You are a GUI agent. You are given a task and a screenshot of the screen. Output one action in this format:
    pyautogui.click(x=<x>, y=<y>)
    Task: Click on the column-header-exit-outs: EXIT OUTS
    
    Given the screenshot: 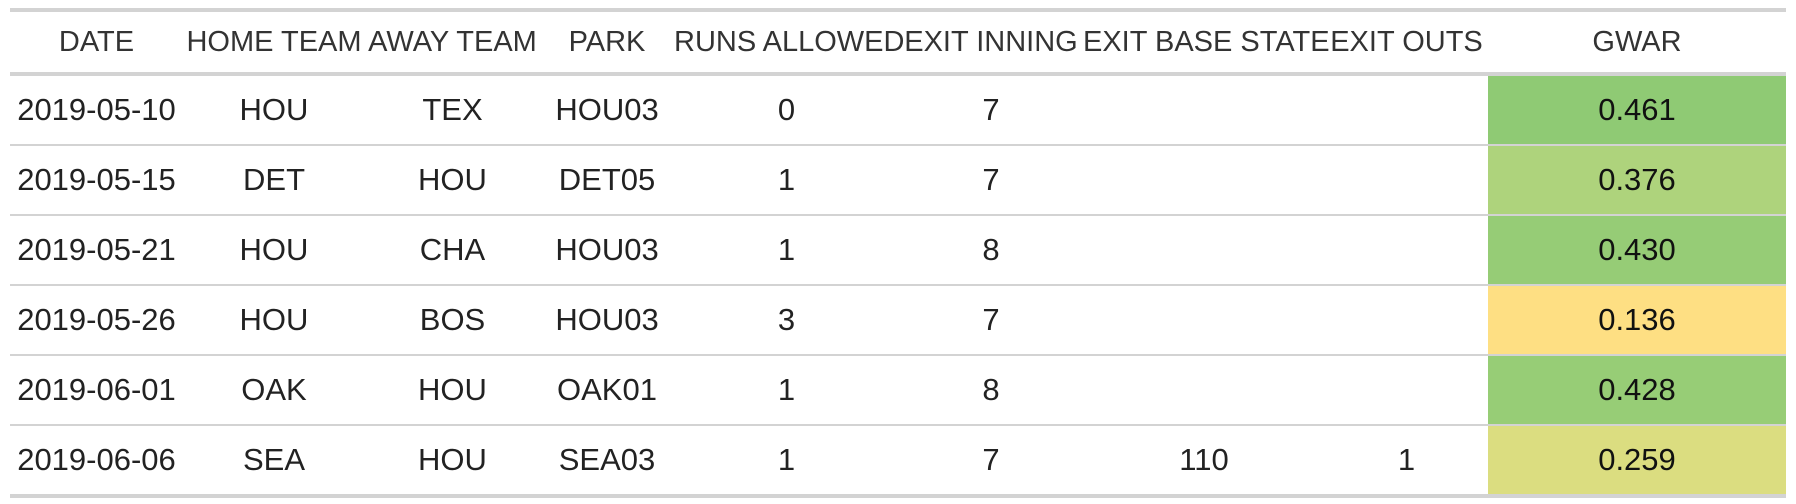 What is the action you would take?
    pyautogui.click(x=1406, y=41)
    